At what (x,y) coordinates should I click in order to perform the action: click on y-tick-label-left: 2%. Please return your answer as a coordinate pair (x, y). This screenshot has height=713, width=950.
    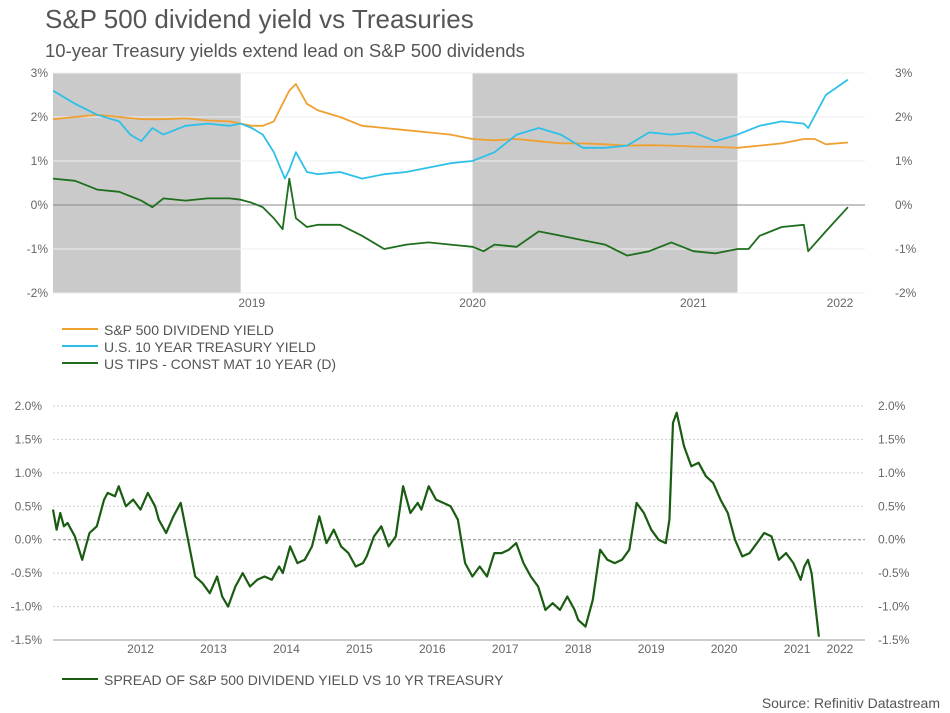
    Looking at the image, I should click on (40, 117).